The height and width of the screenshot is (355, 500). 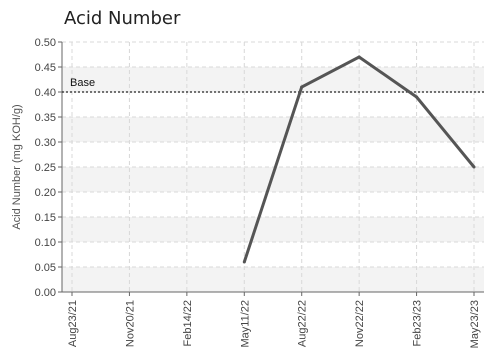 I want to click on y-tick-label: 0.30, so click(x=45, y=143).